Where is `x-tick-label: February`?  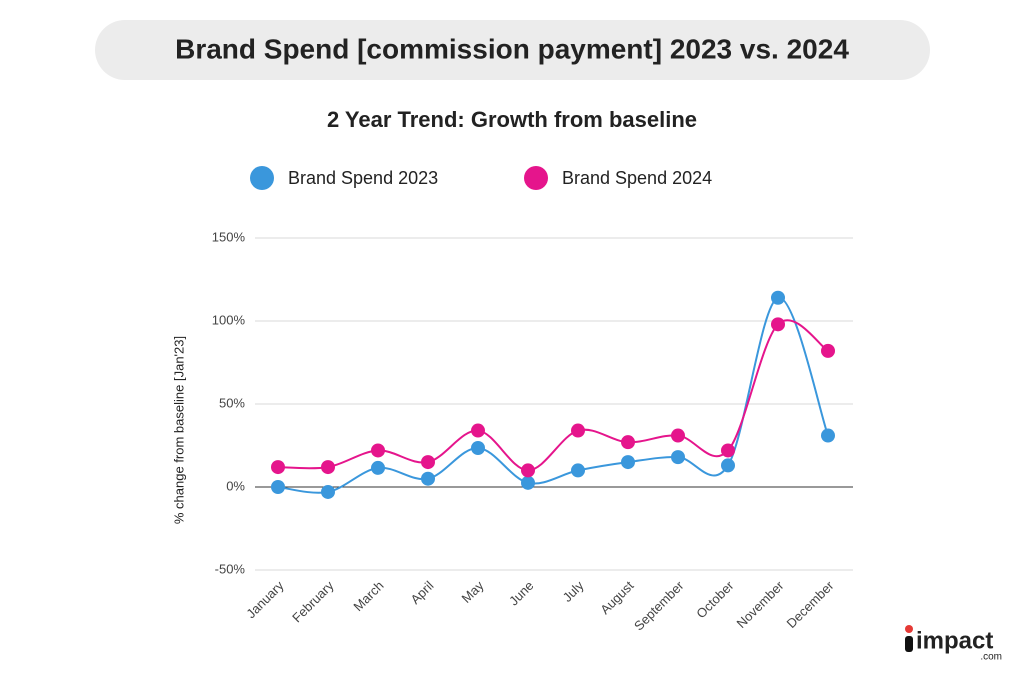
x-tick-label: February is located at coordinates (313, 602).